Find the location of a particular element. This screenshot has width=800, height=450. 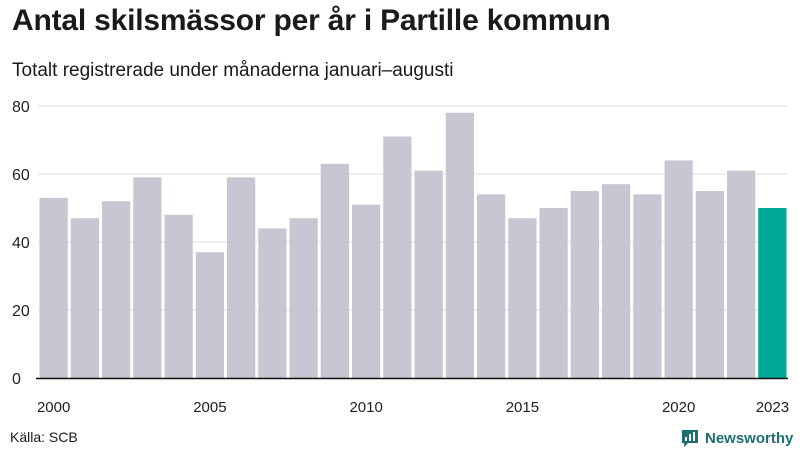

x-tick-label: 2005 is located at coordinates (209, 407).